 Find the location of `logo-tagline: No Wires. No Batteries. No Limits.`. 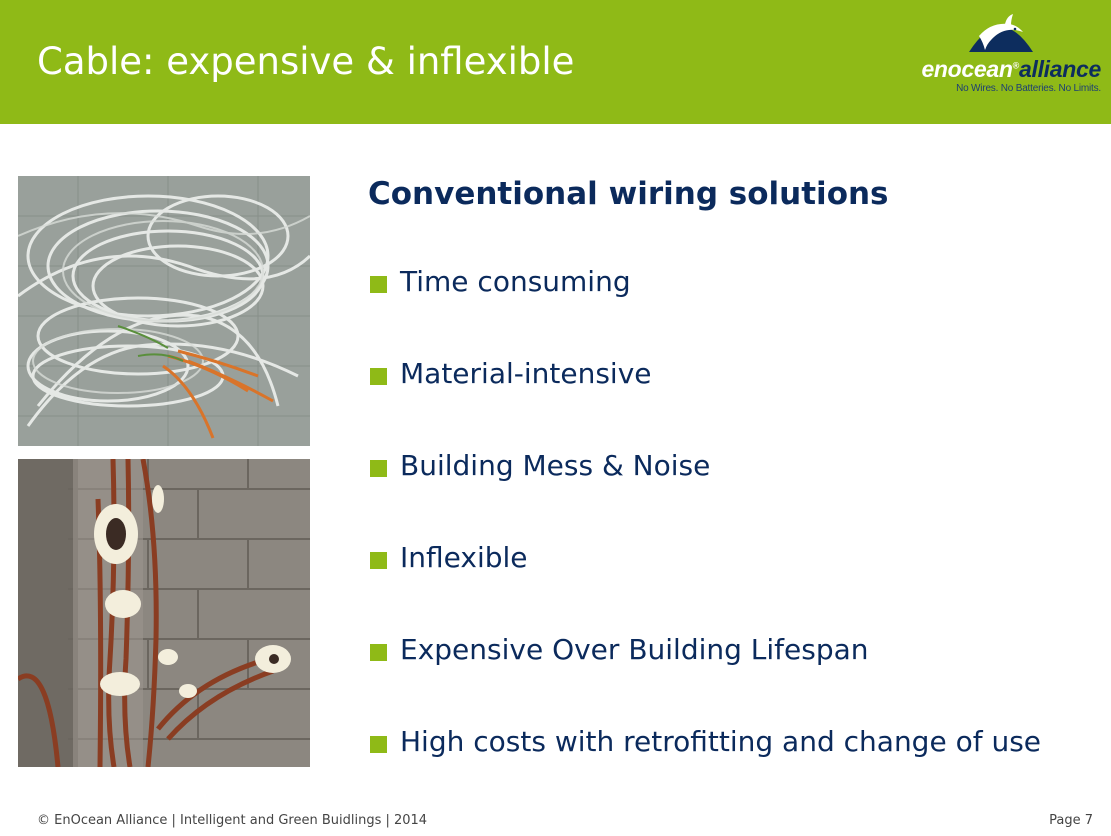

logo-tagline: No Wires. No Batteries. No Limits. is located at coordinates (1028, 88).